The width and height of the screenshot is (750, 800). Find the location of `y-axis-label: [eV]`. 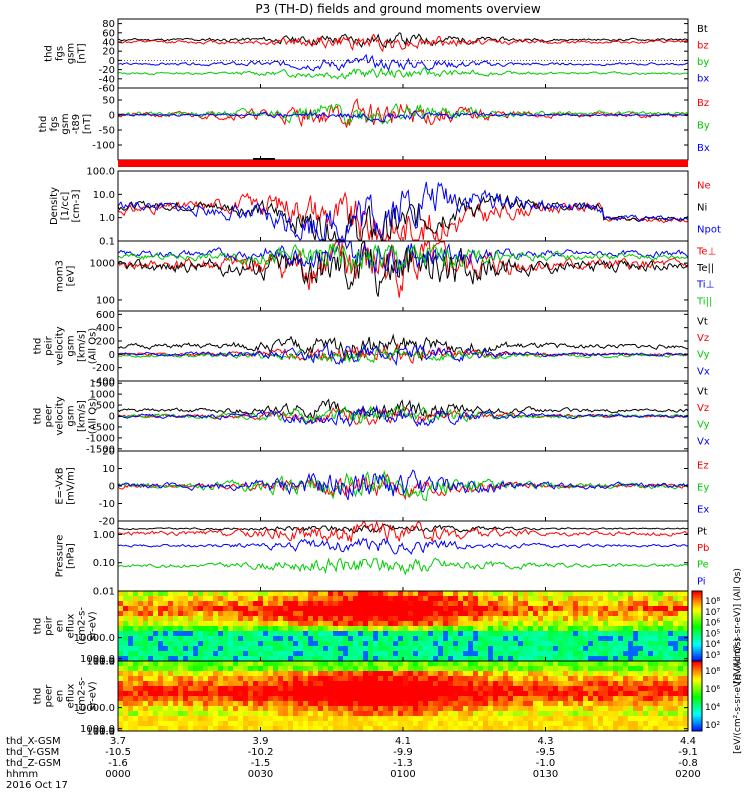

y-axis-label: [eV] is located at coordinates (71, 276).